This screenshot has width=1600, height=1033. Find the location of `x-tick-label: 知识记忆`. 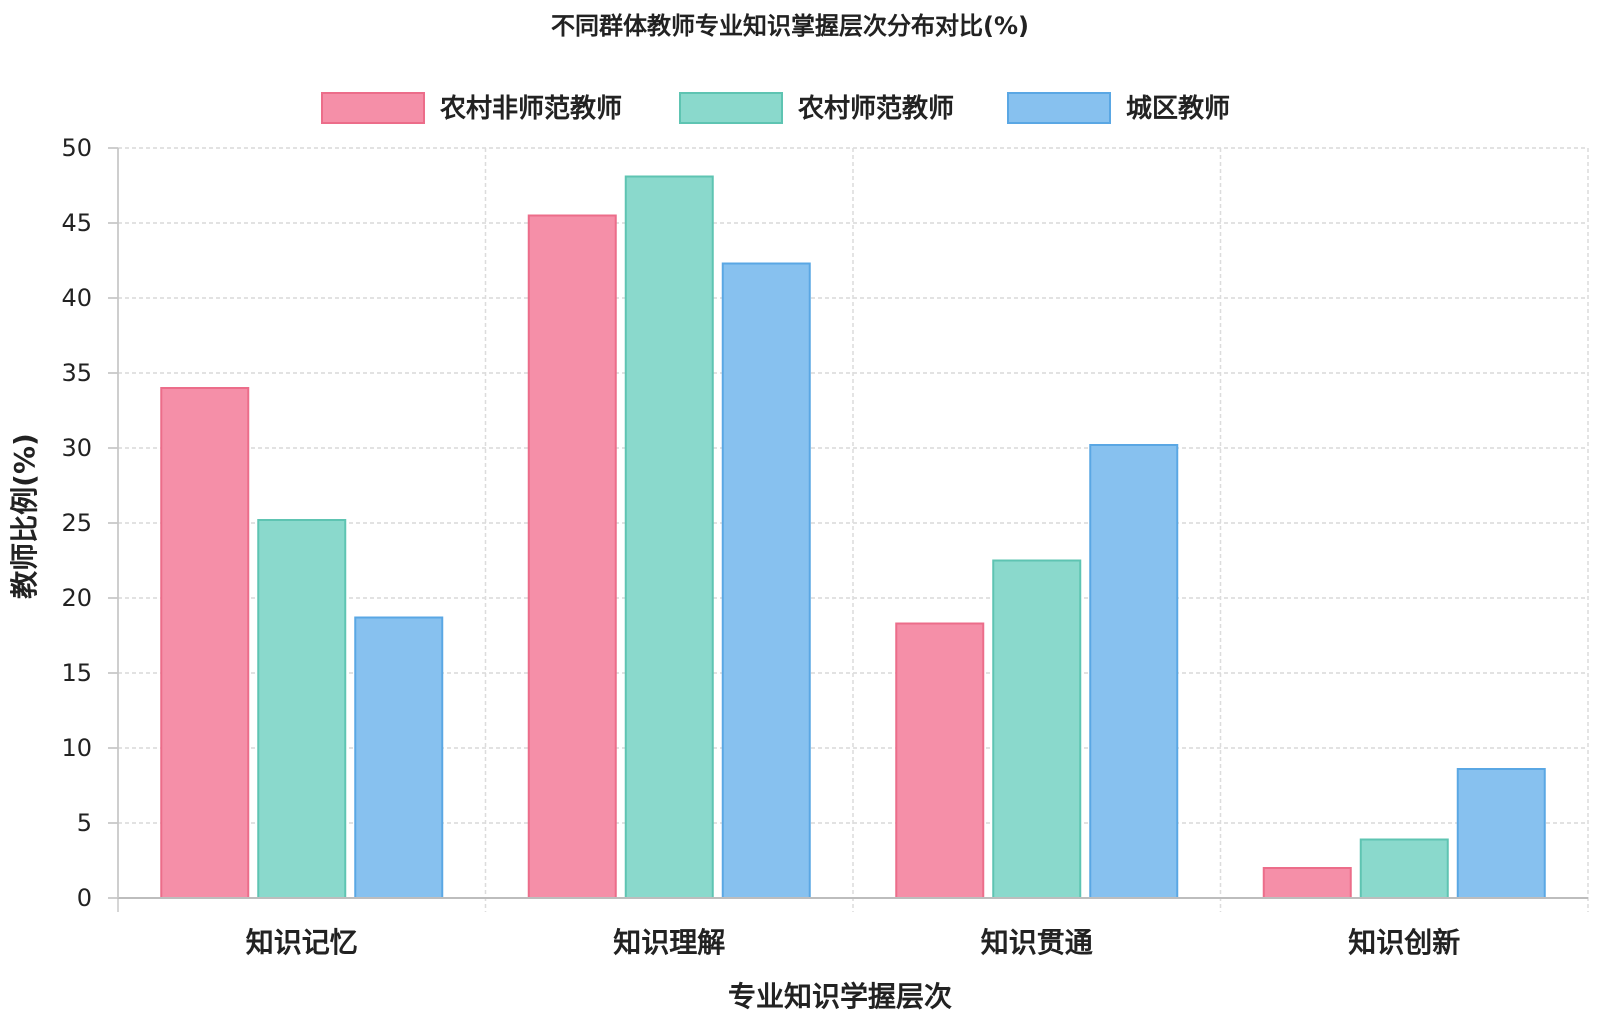

x-tick-label: 知识记忆 is located at coordinates (302, 942).